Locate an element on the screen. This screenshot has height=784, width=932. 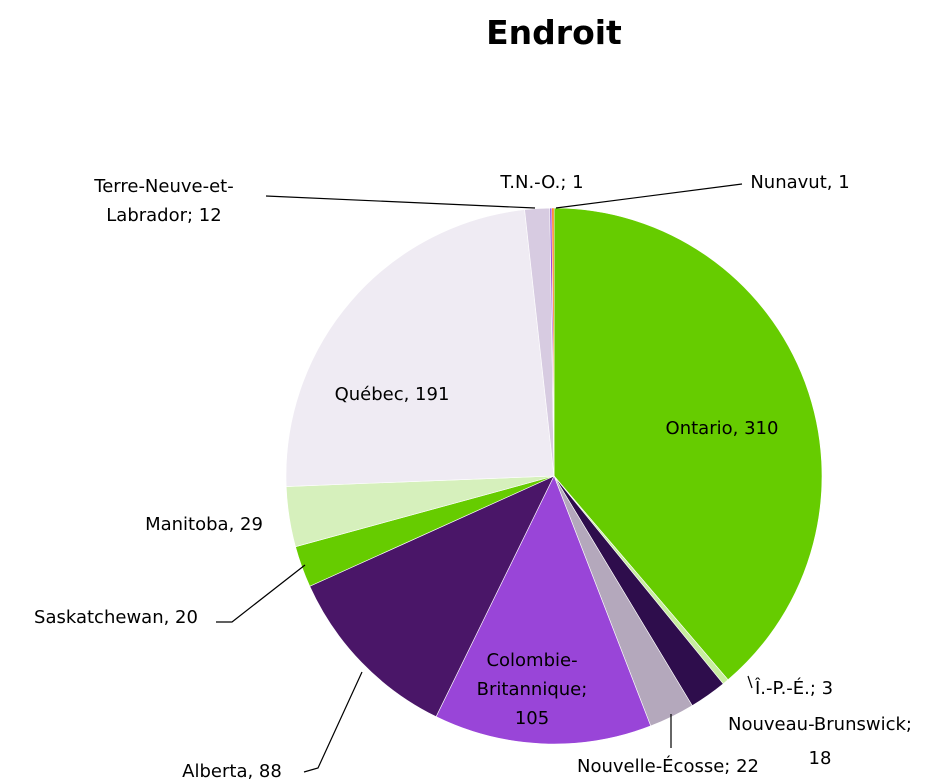
data-label: Nouvelle-Écosse; 22 is located at coordinates (668, 766).